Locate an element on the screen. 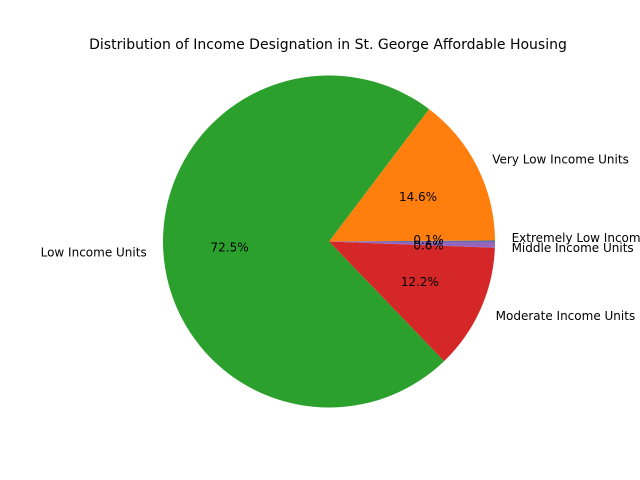 The height and width of the screenshot is (480, 640). slice-category-label: Very Low Income Units is located at coordinates (560, 160).